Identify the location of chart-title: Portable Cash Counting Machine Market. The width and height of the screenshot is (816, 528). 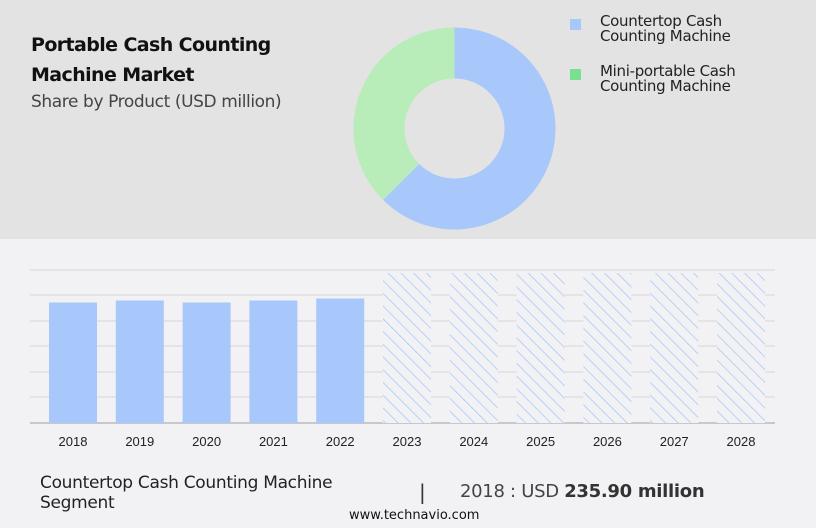
(191, 60).